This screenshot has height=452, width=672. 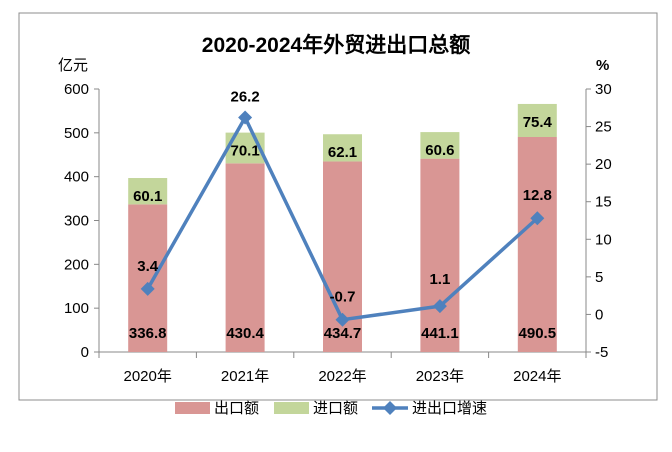 I want to click on export-data-label: 490.5, so click(x=538, y=333).